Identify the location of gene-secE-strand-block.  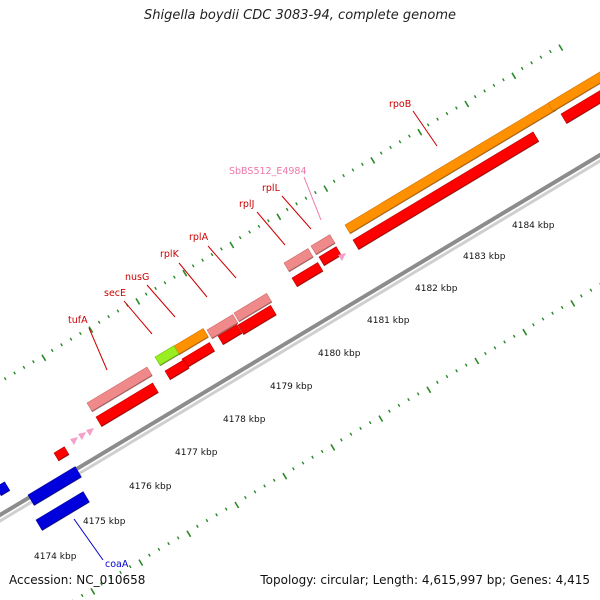
(177, 370).